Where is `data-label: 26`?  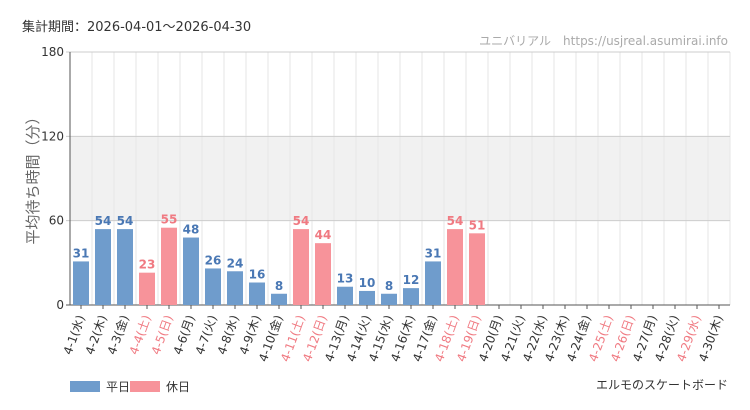 data-label: 26 is located at coordinates (213, 260).